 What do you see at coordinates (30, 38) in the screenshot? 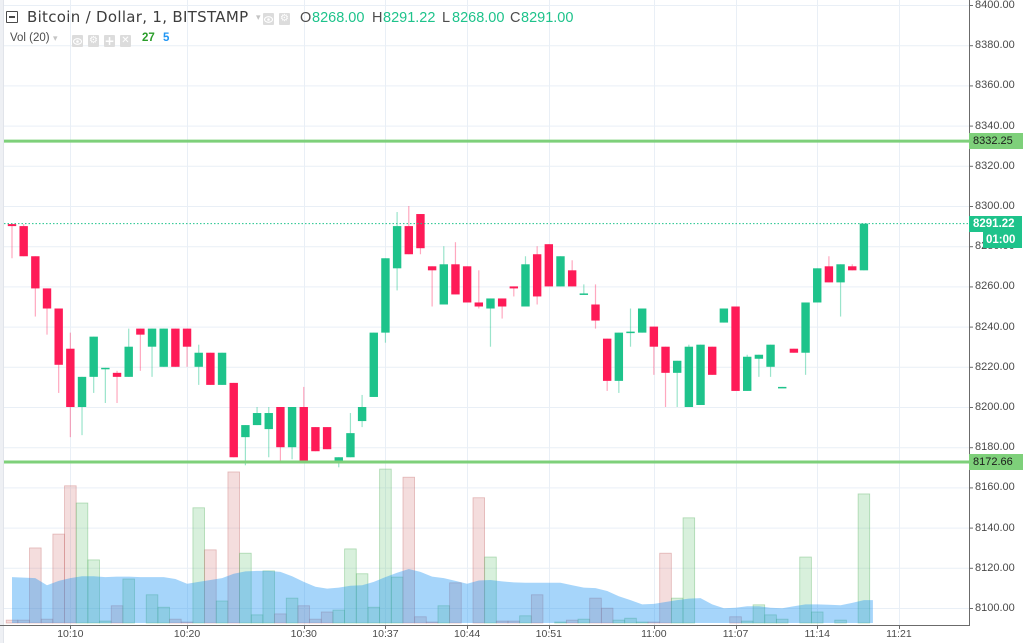
I see `volume-indicator-title: Vol (20)` at bounding box center [30, 38].